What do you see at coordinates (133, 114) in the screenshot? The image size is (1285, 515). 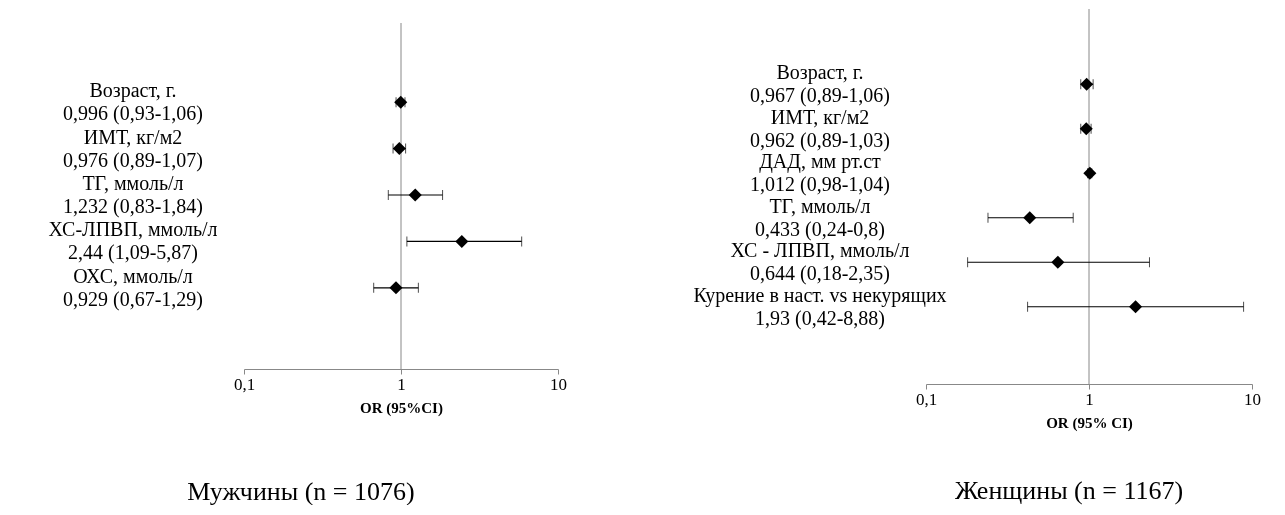 I see `data-label: 0,996 (0,93-1,06)` at bounding box center [133, 114].